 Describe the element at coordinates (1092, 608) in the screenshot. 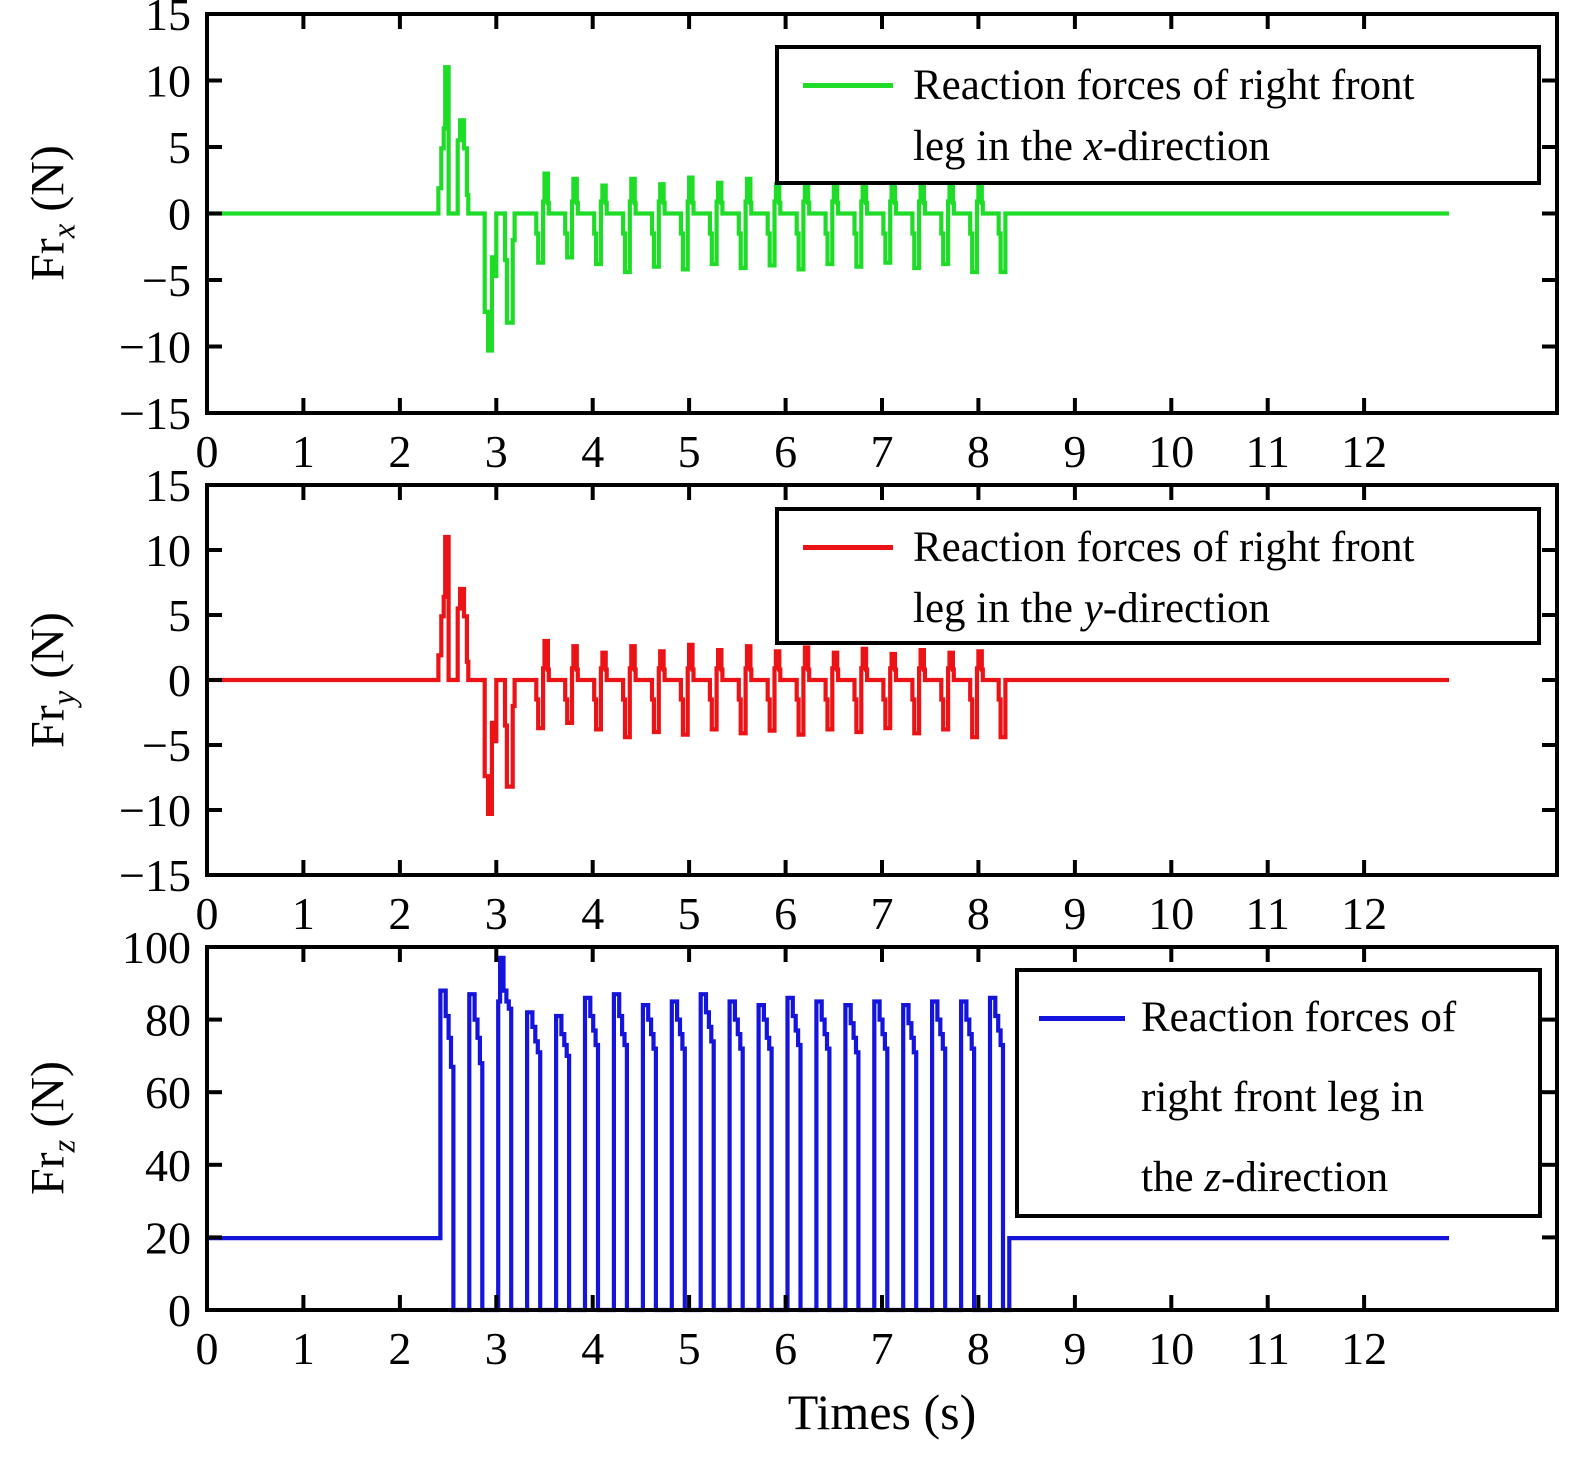

I see `legend-label-line: leg in the y-direction` at that location.